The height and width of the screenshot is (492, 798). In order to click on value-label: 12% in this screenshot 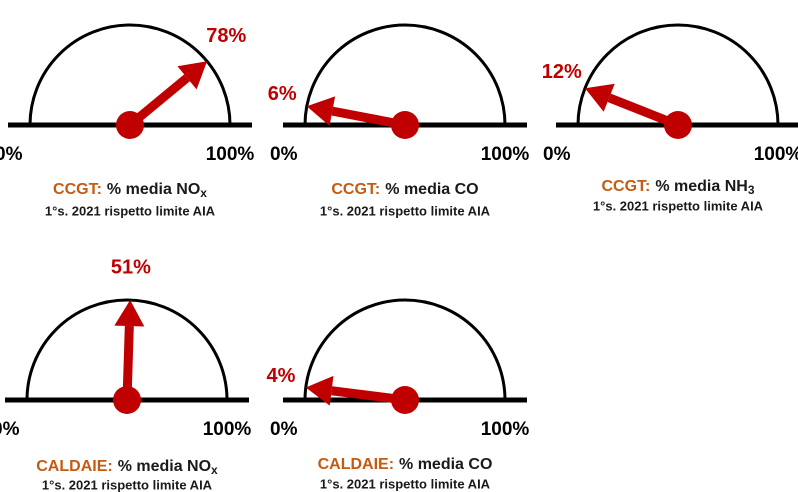, I will do `click(562, 72)`.